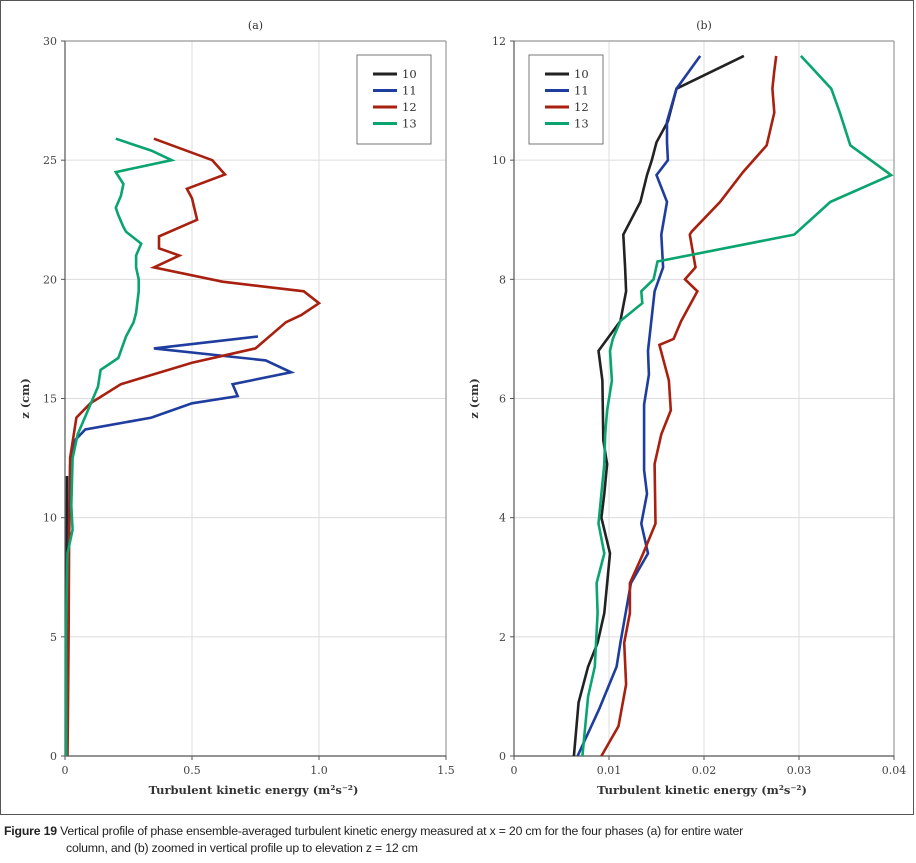 The height and width of the screenshot is (863, 916). Describe the element at coordinates (53, 637) in the screenshot. I see `panel-a-y-tick-label: 5` at that location.